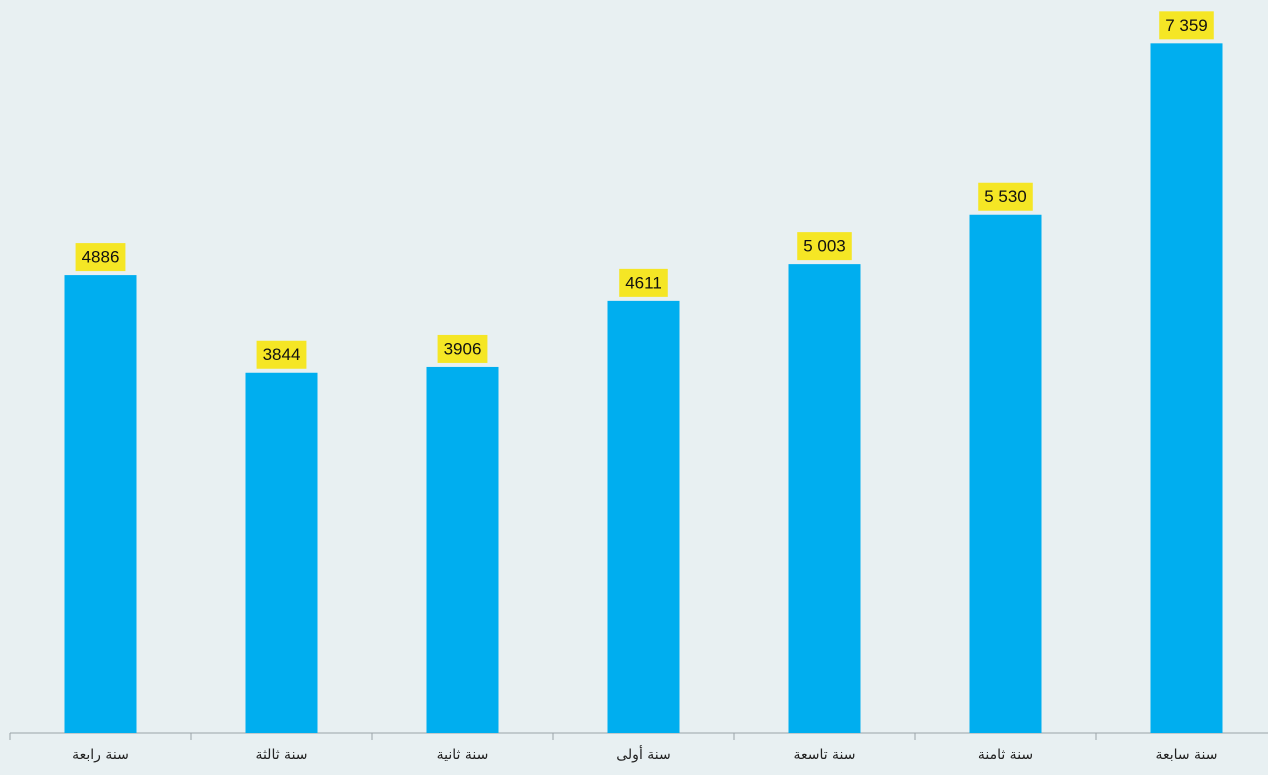 Image resolution: width=1268 pixels, height=775 pixels. I want to click on x-tick-label: سنة تاسعة, so click(824, 755).